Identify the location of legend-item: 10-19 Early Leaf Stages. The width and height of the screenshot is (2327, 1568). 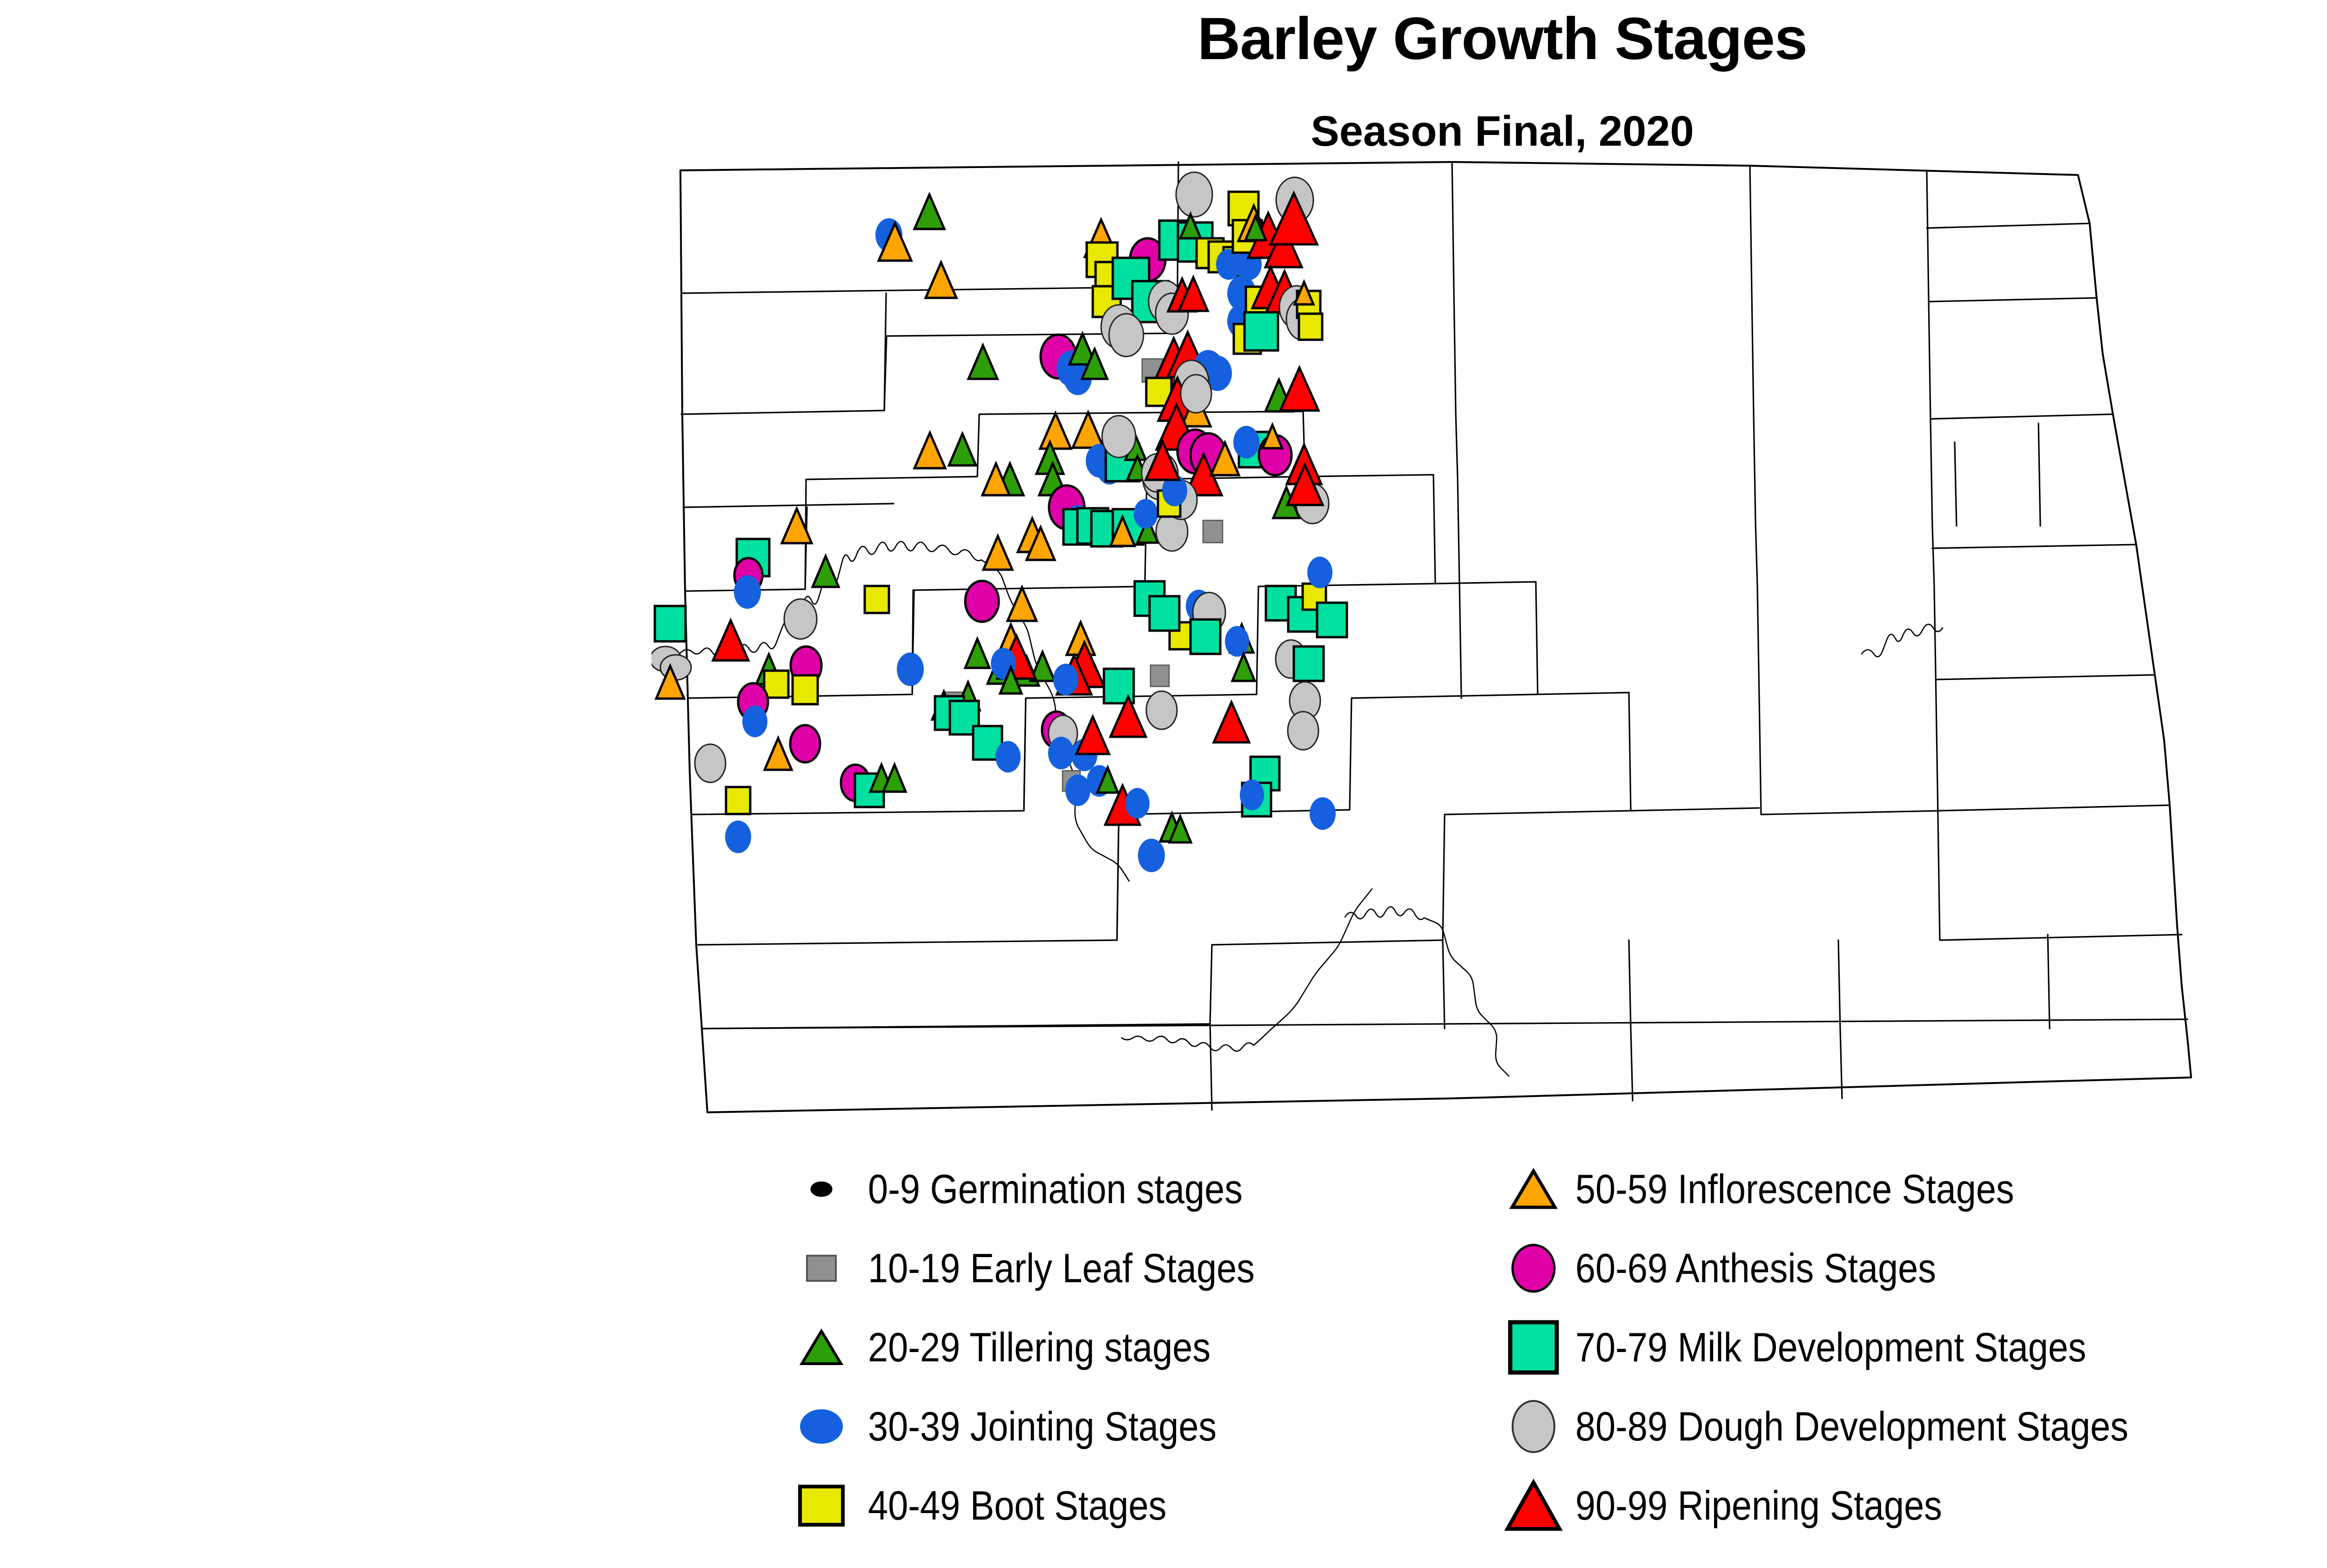
(1177, 1272).